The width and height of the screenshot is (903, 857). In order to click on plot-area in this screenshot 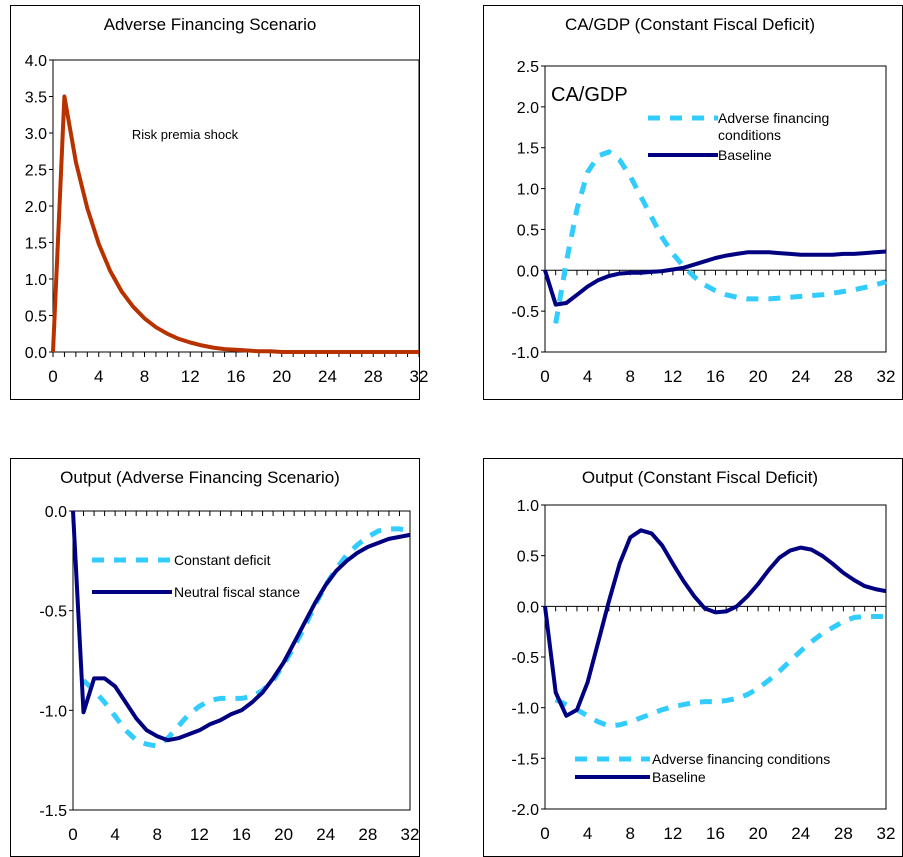, I will do `click(715, 209)`.